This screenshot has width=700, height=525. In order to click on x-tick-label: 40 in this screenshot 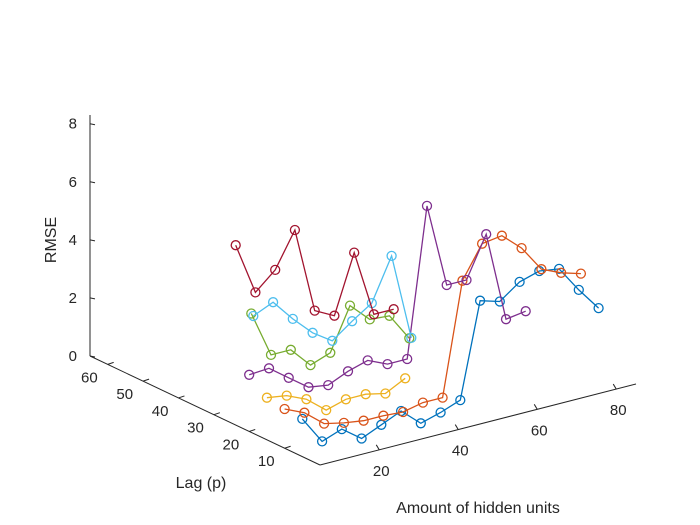, I will do `click(460, 451)`.